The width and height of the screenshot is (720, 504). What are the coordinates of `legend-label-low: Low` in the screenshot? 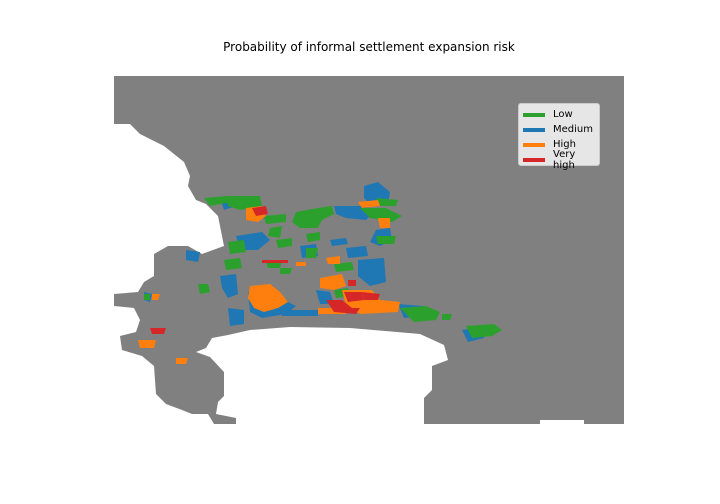 It's located at (563, 114).